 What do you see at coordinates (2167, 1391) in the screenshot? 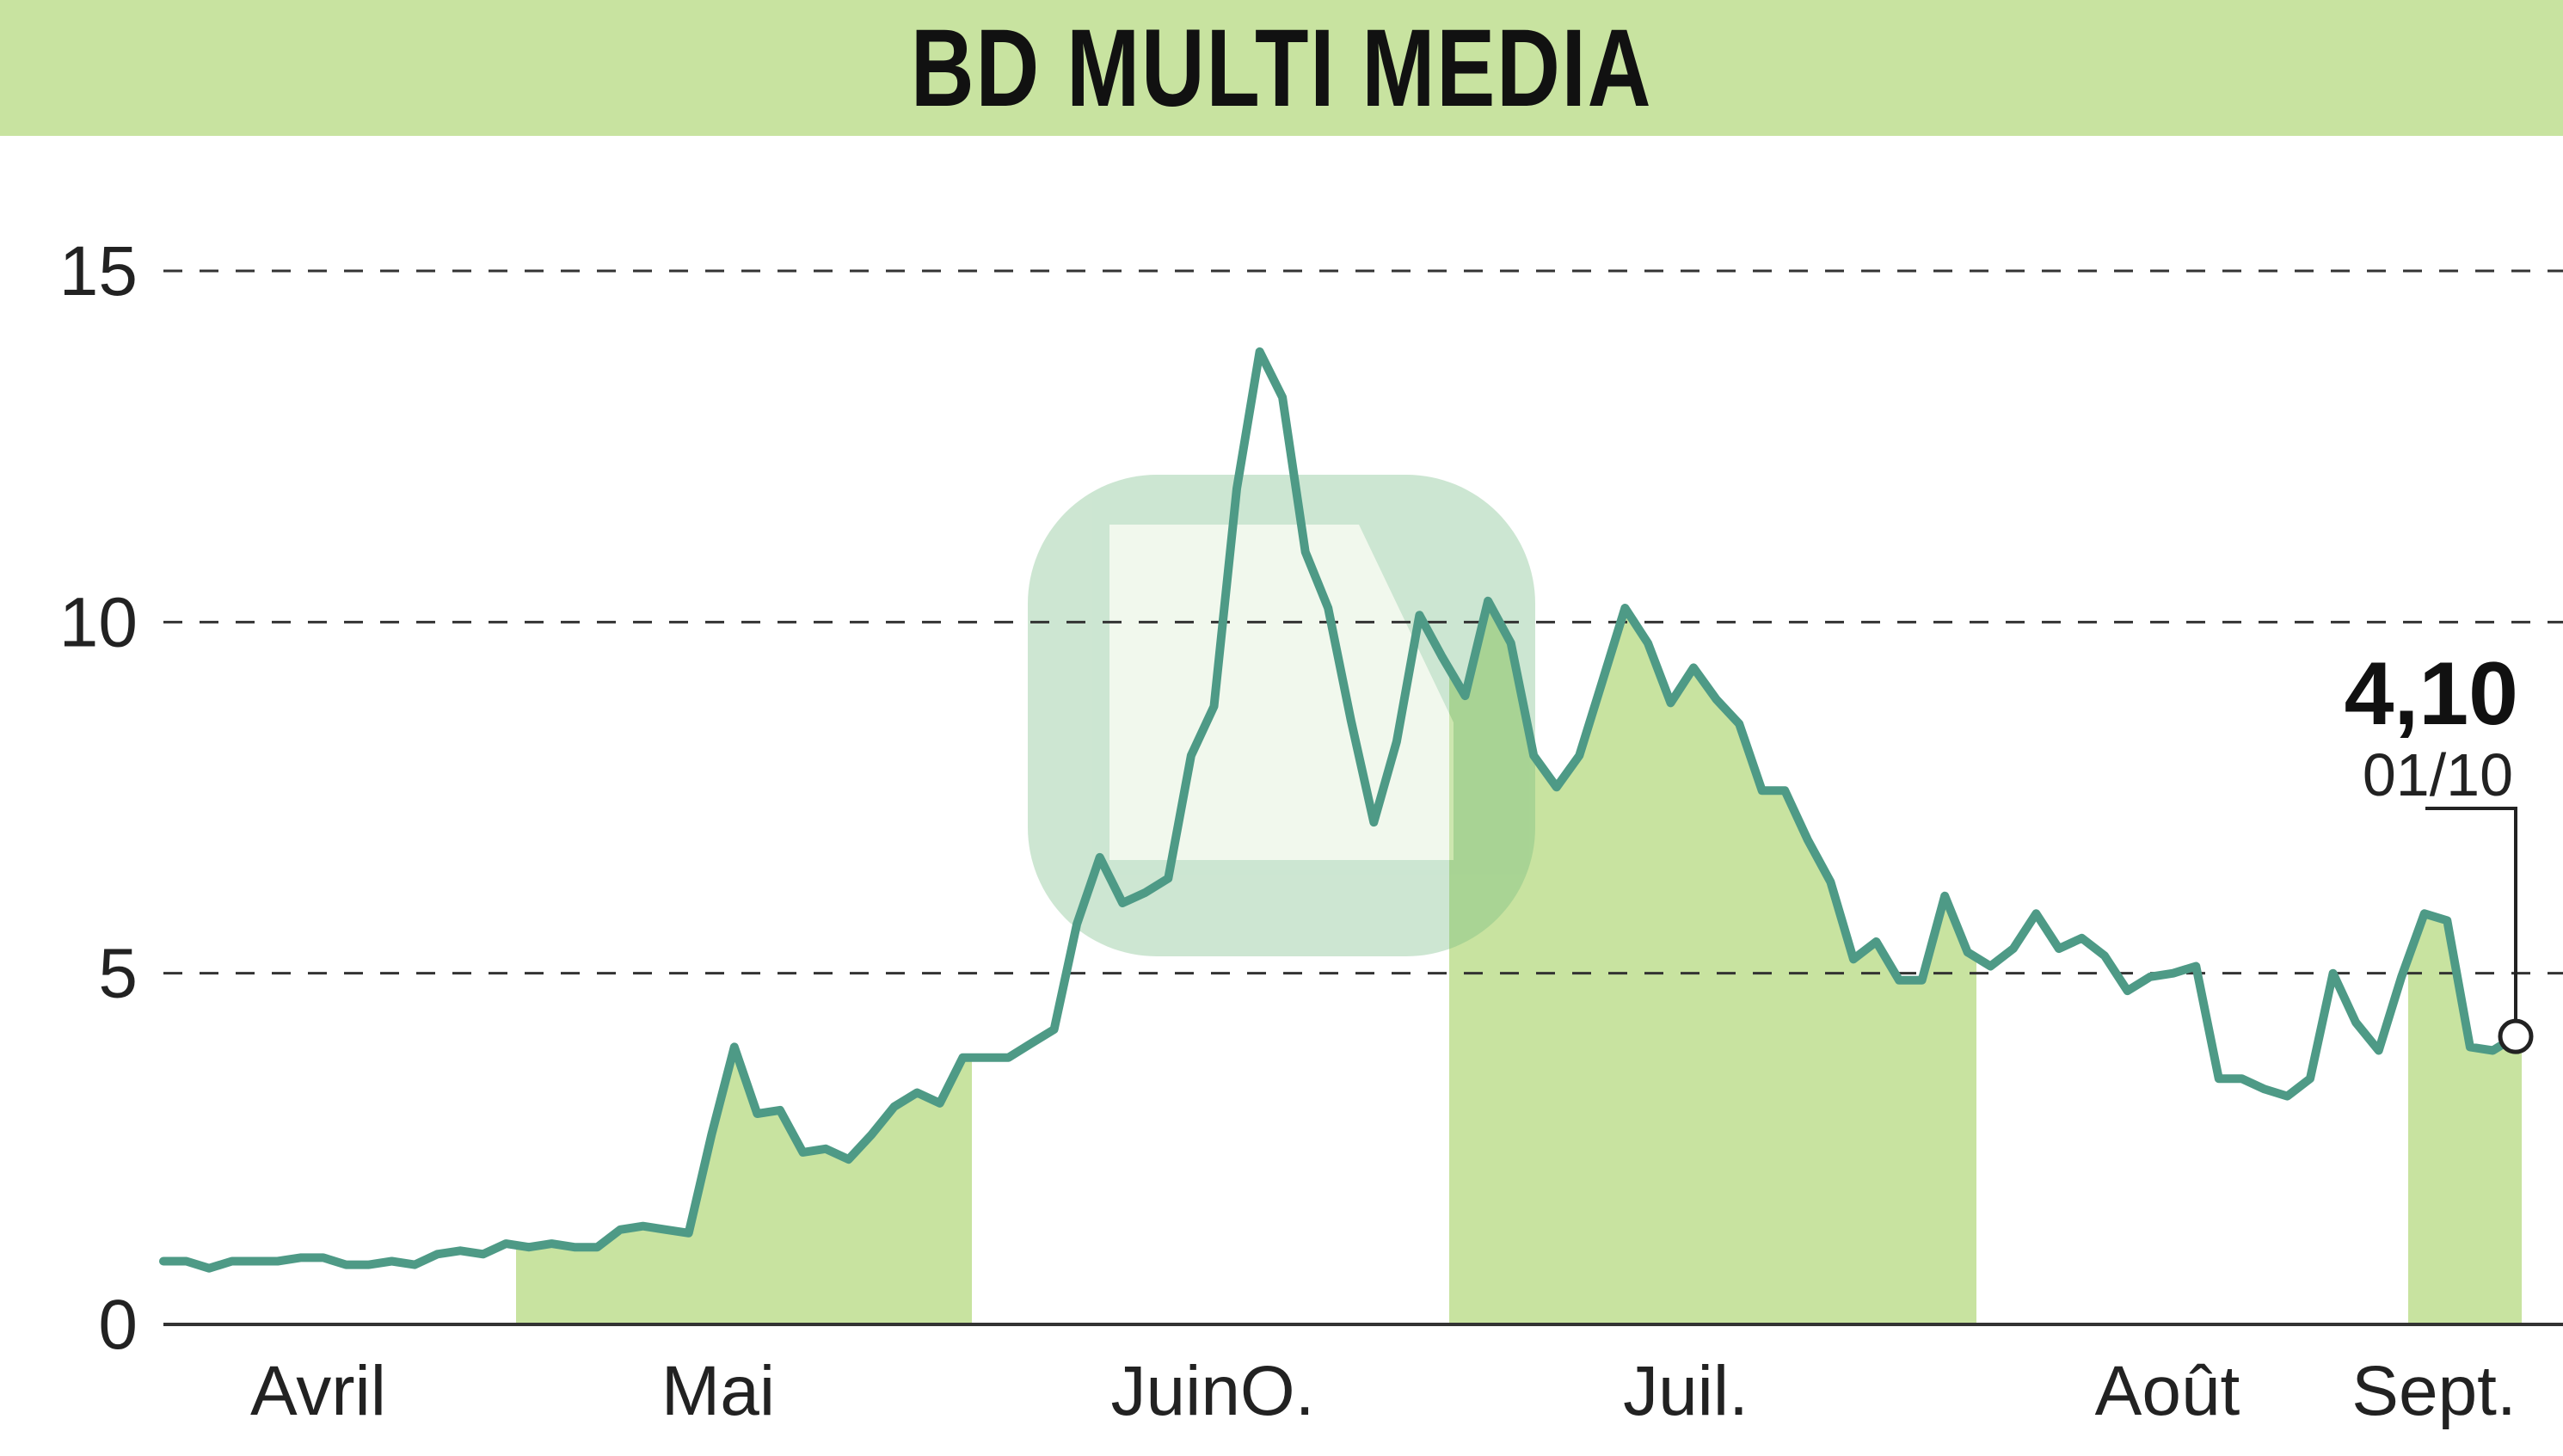
I see `x-tick-label: Août` at bounding box center [2167, 1391].